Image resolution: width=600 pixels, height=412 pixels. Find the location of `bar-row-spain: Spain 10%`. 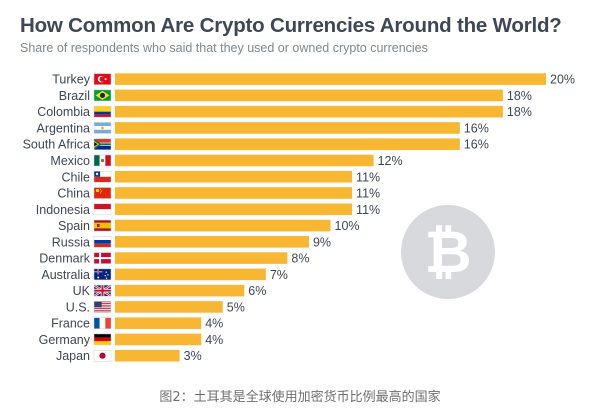

bar-row-spain: Spain 10% is located at coordinates (209, 226).